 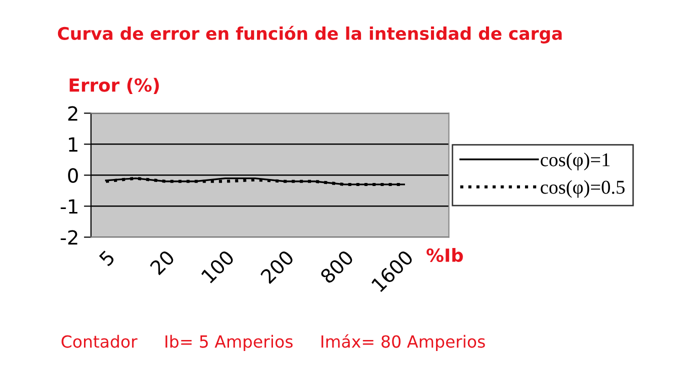 I want to click on y-tick-label: -1, so click(x=69, y=206).